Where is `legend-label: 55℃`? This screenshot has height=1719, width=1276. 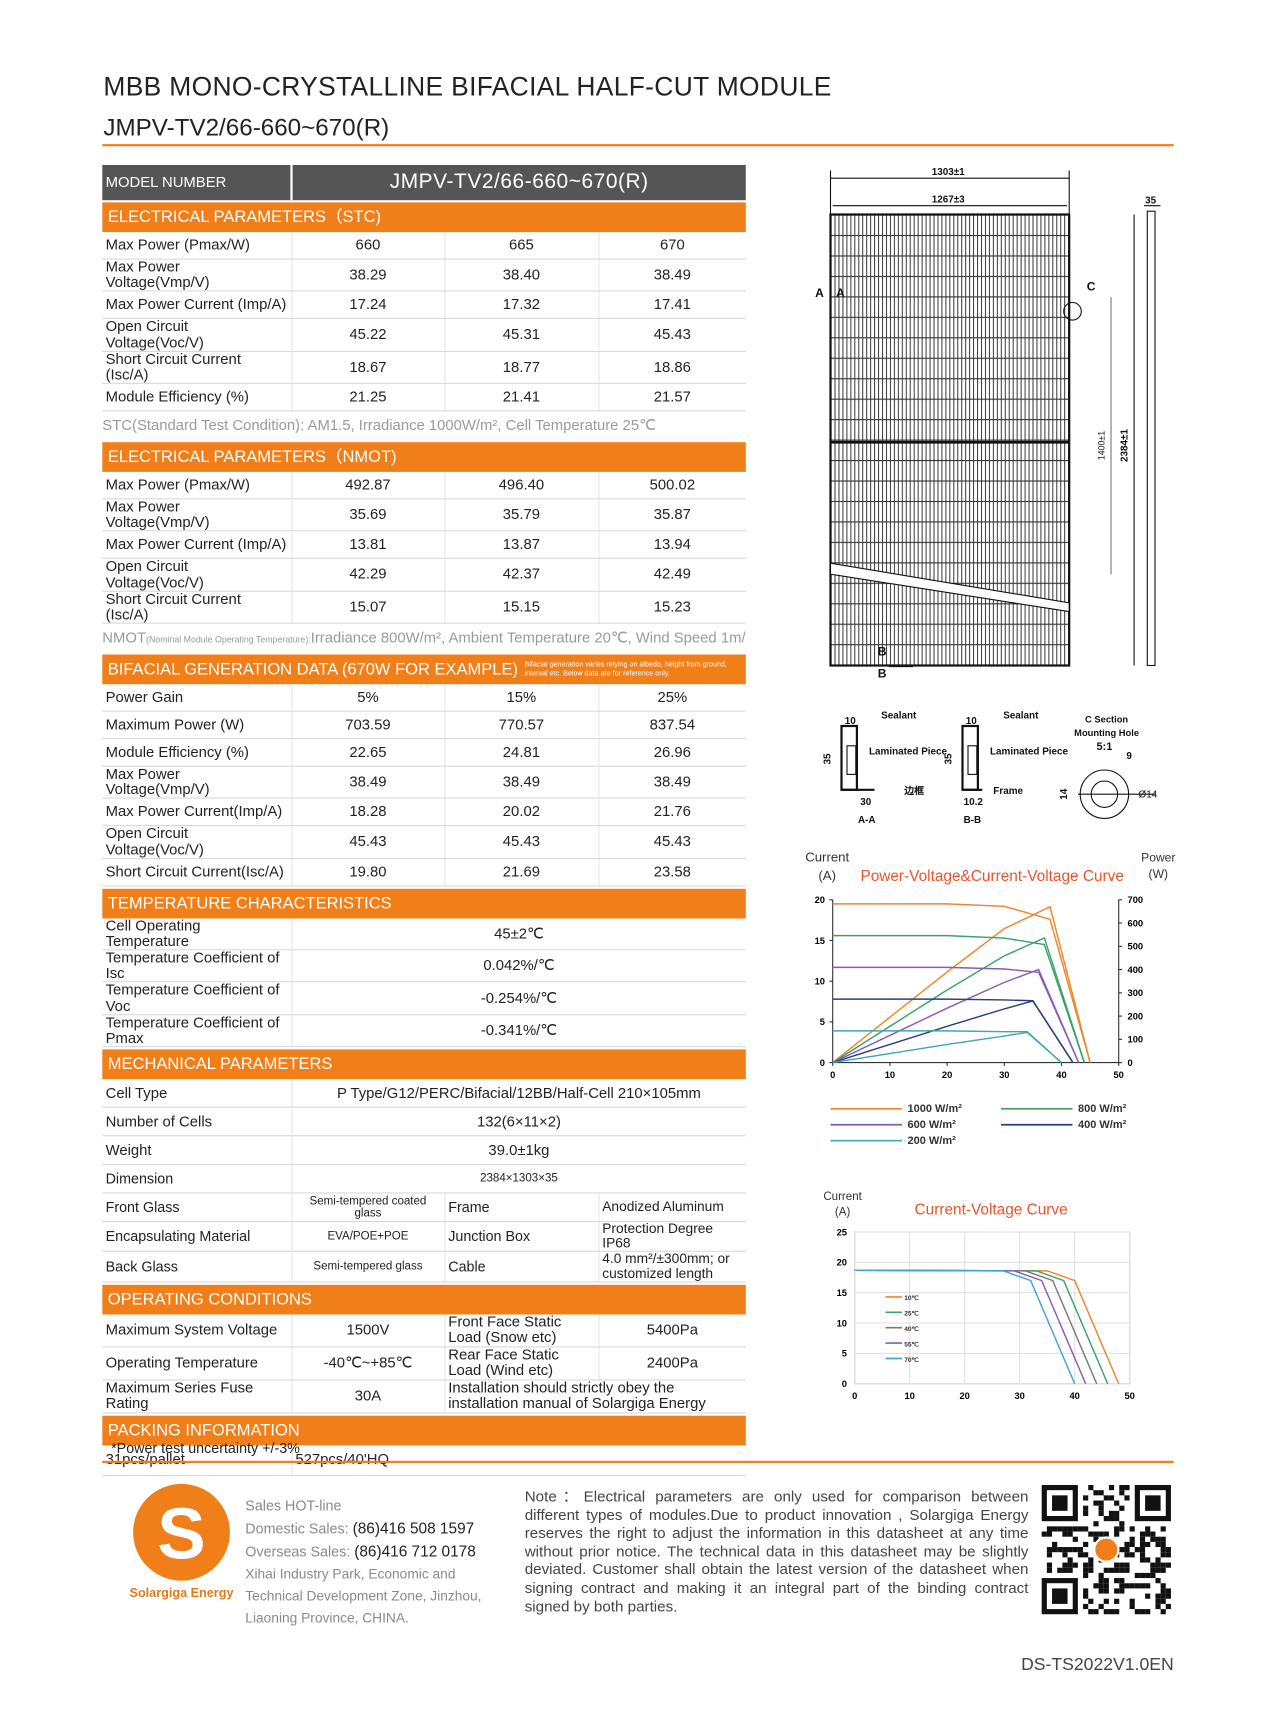 legend-label: 55℃ is located at coordinates (911, 1344).